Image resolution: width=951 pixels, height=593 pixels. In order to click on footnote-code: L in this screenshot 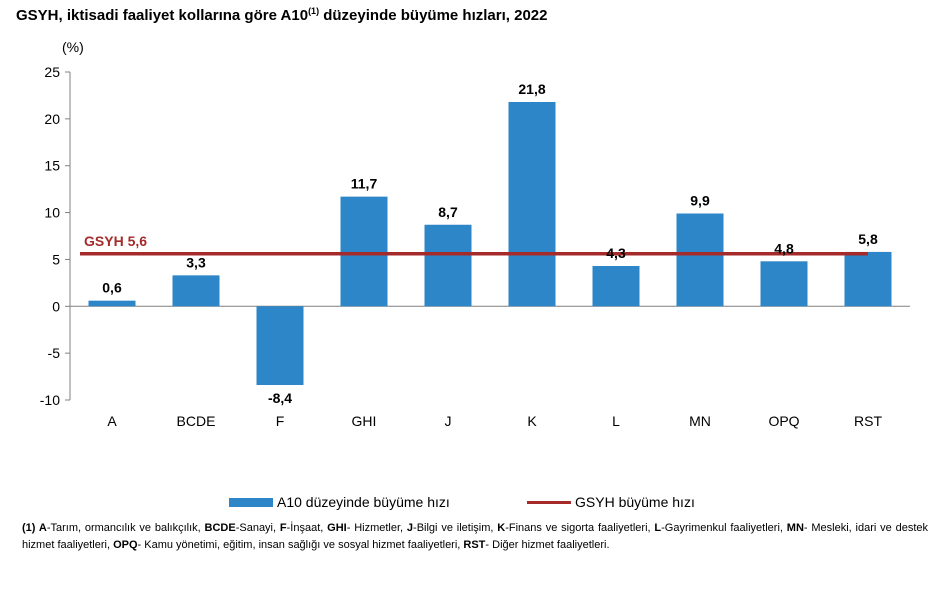, I will do `click(658, 528)`.